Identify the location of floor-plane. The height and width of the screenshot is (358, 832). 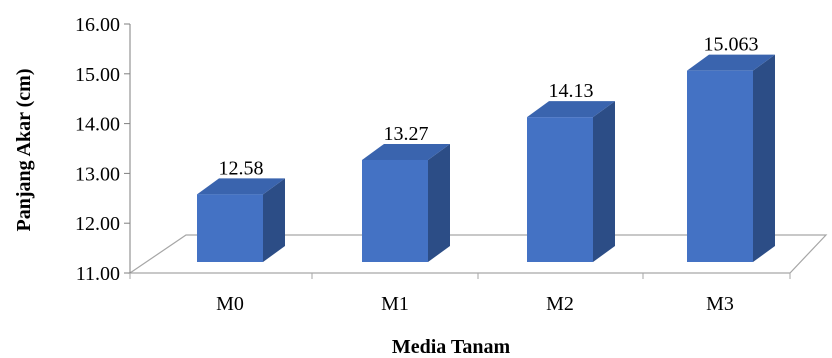
(478, 254).